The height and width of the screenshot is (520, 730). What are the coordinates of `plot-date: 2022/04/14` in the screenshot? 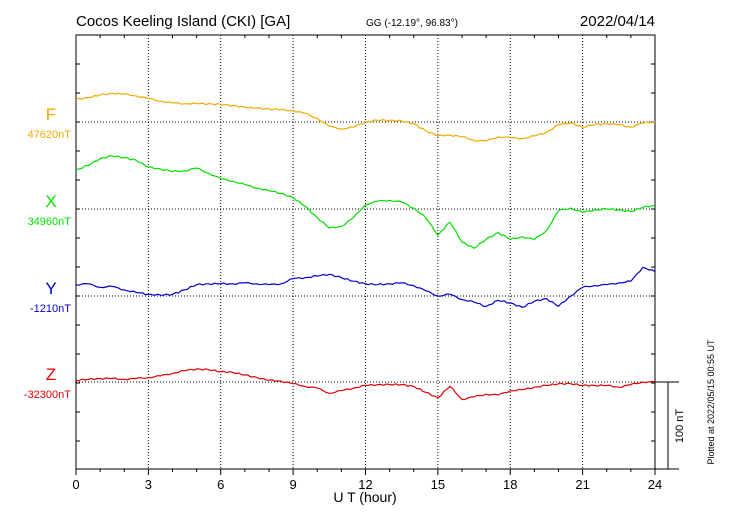 It's located at (617, 21).